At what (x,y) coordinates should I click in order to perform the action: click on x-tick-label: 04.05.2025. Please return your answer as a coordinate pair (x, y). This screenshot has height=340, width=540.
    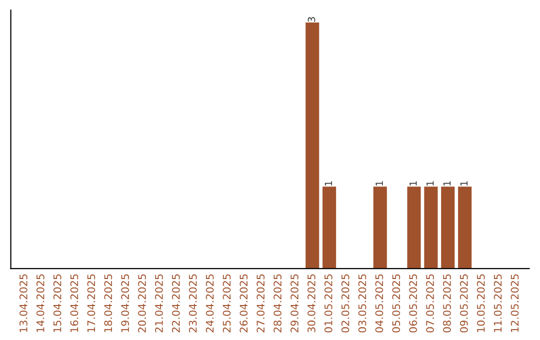
    Looking at the image, I should click on (379, 303).